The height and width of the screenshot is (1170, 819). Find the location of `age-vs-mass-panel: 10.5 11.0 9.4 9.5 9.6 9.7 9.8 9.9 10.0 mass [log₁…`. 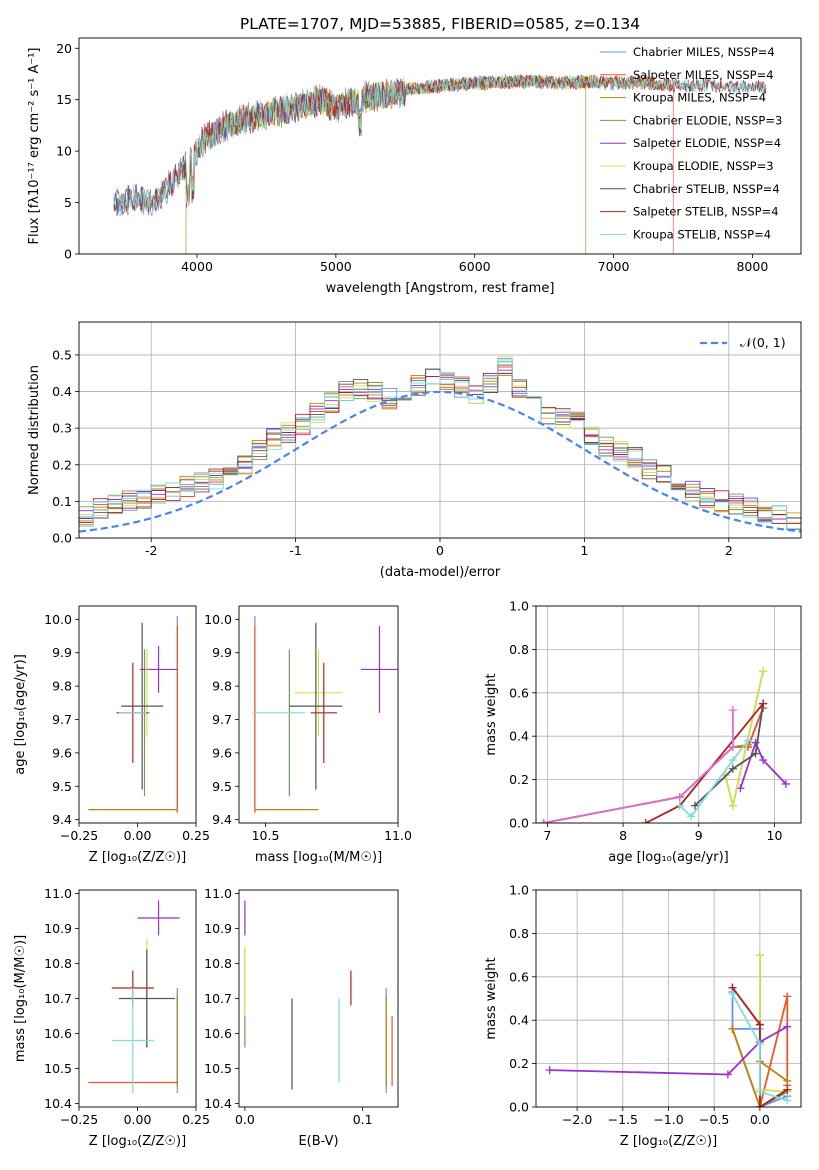

age-vs-mass-panel: 10.5 11.0 9.4 9.5 9.6 9.7 9.8 9.9 10.0 mass [log₁… is located at coordinates (308, 735).